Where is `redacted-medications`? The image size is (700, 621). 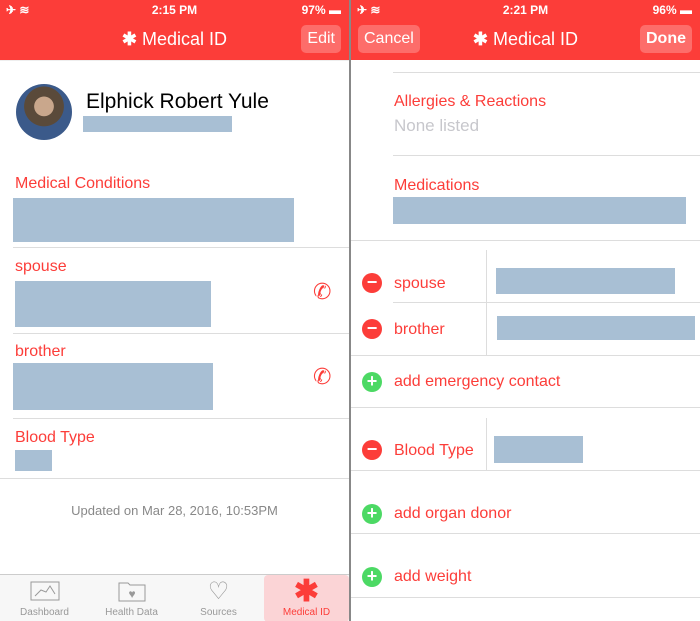 redacted-medications is located at coordinates (539, 210).